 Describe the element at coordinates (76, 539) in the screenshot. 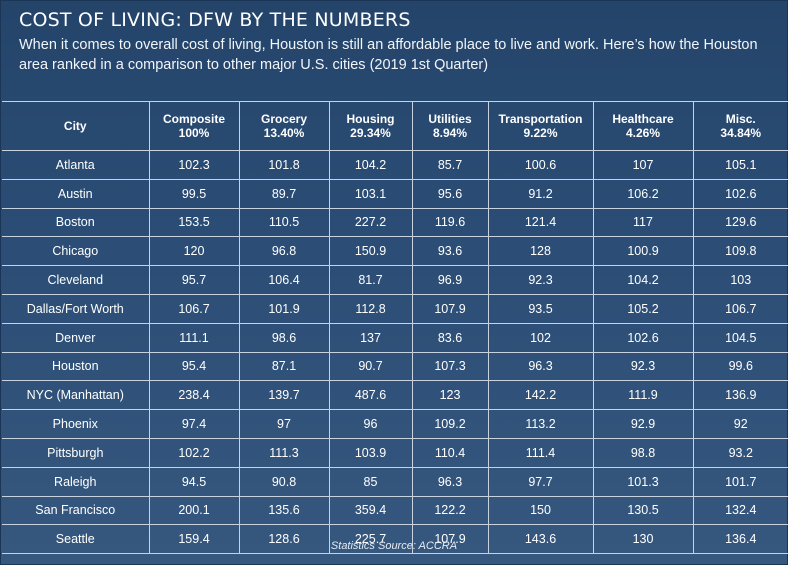

I see `city-cell: Seattle` at that location.